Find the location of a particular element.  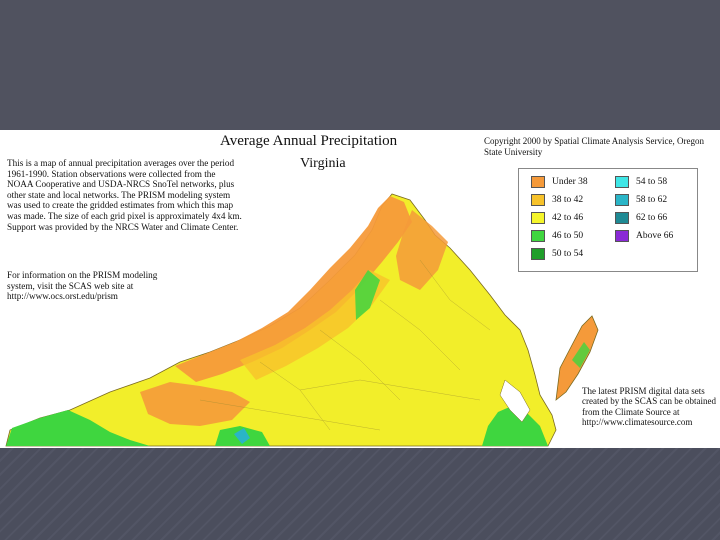

legend-item: 58 to 62 is located at coordinates (641, 200).